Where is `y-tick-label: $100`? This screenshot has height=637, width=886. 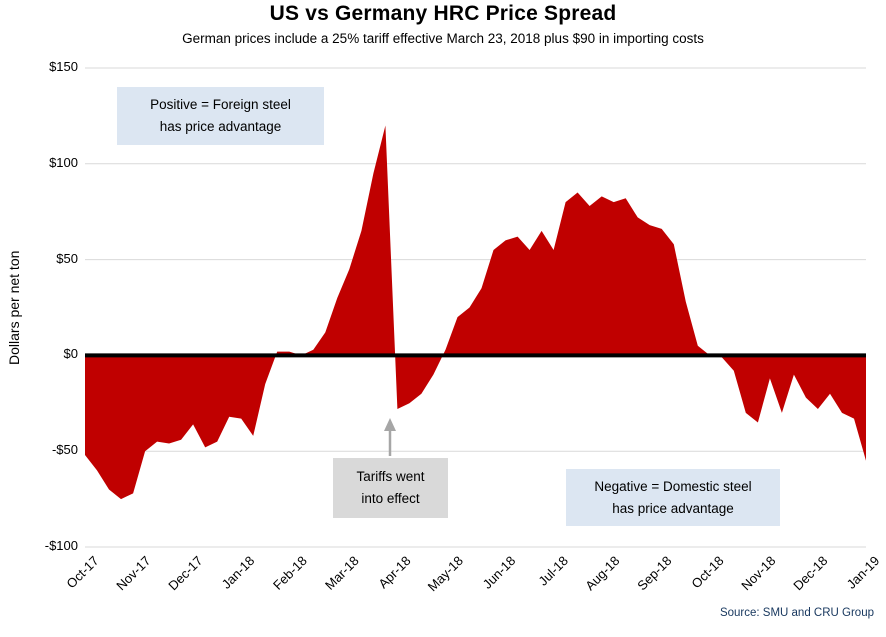 y-tick-label: $100 is located at coordinates (63, 162).